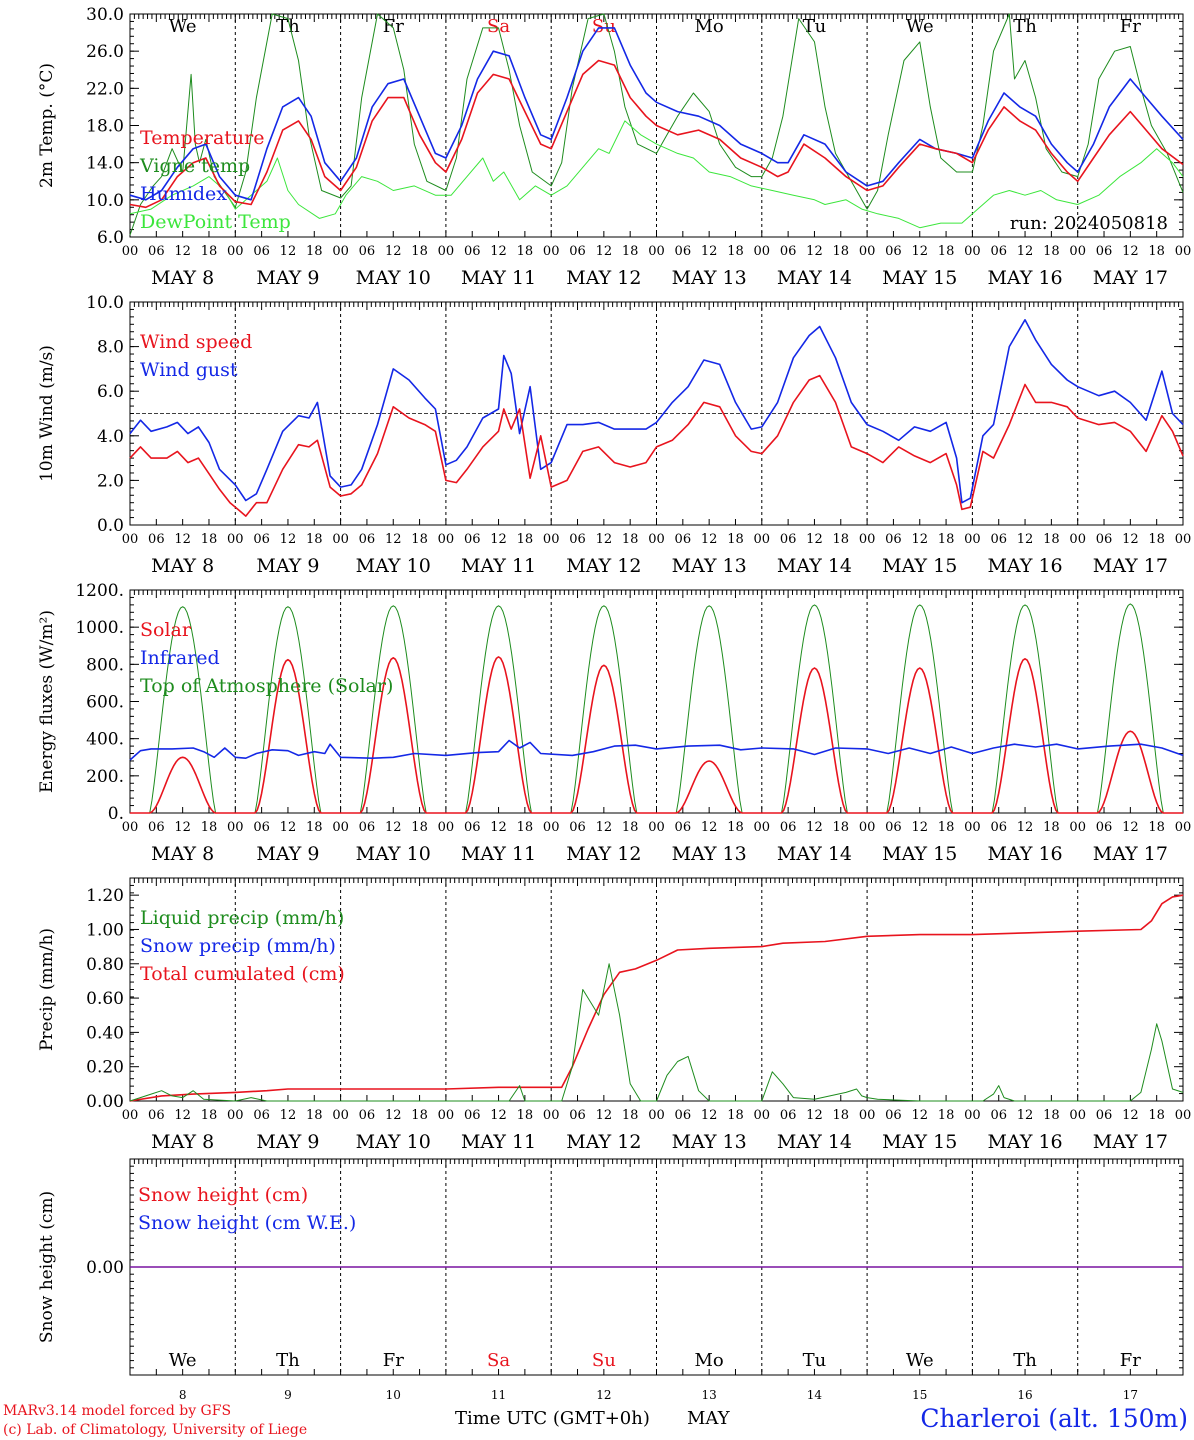 This screenshot has height=1440, width=1194. Describe the element at coordinates (656, 445) in the screenshot. I see `series-wind-speed-line` at that location.